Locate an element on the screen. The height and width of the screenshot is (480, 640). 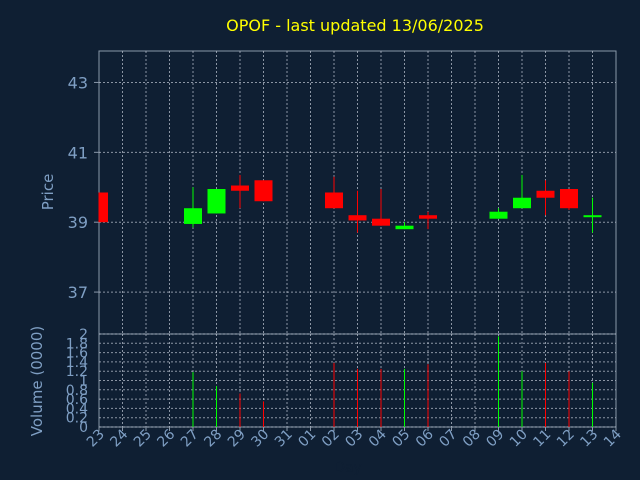
price-tick-label: 41 is located at coordinates (78, 152).